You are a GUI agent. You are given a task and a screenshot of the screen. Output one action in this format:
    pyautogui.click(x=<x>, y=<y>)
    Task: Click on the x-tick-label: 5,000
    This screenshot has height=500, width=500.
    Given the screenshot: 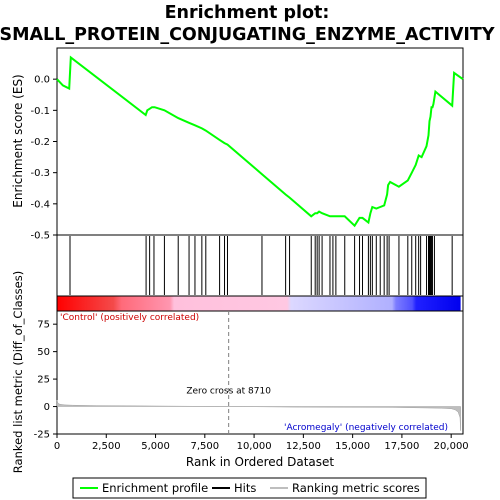 What is the action you would take?
    pyautogui.click(x=155, y=446)
    